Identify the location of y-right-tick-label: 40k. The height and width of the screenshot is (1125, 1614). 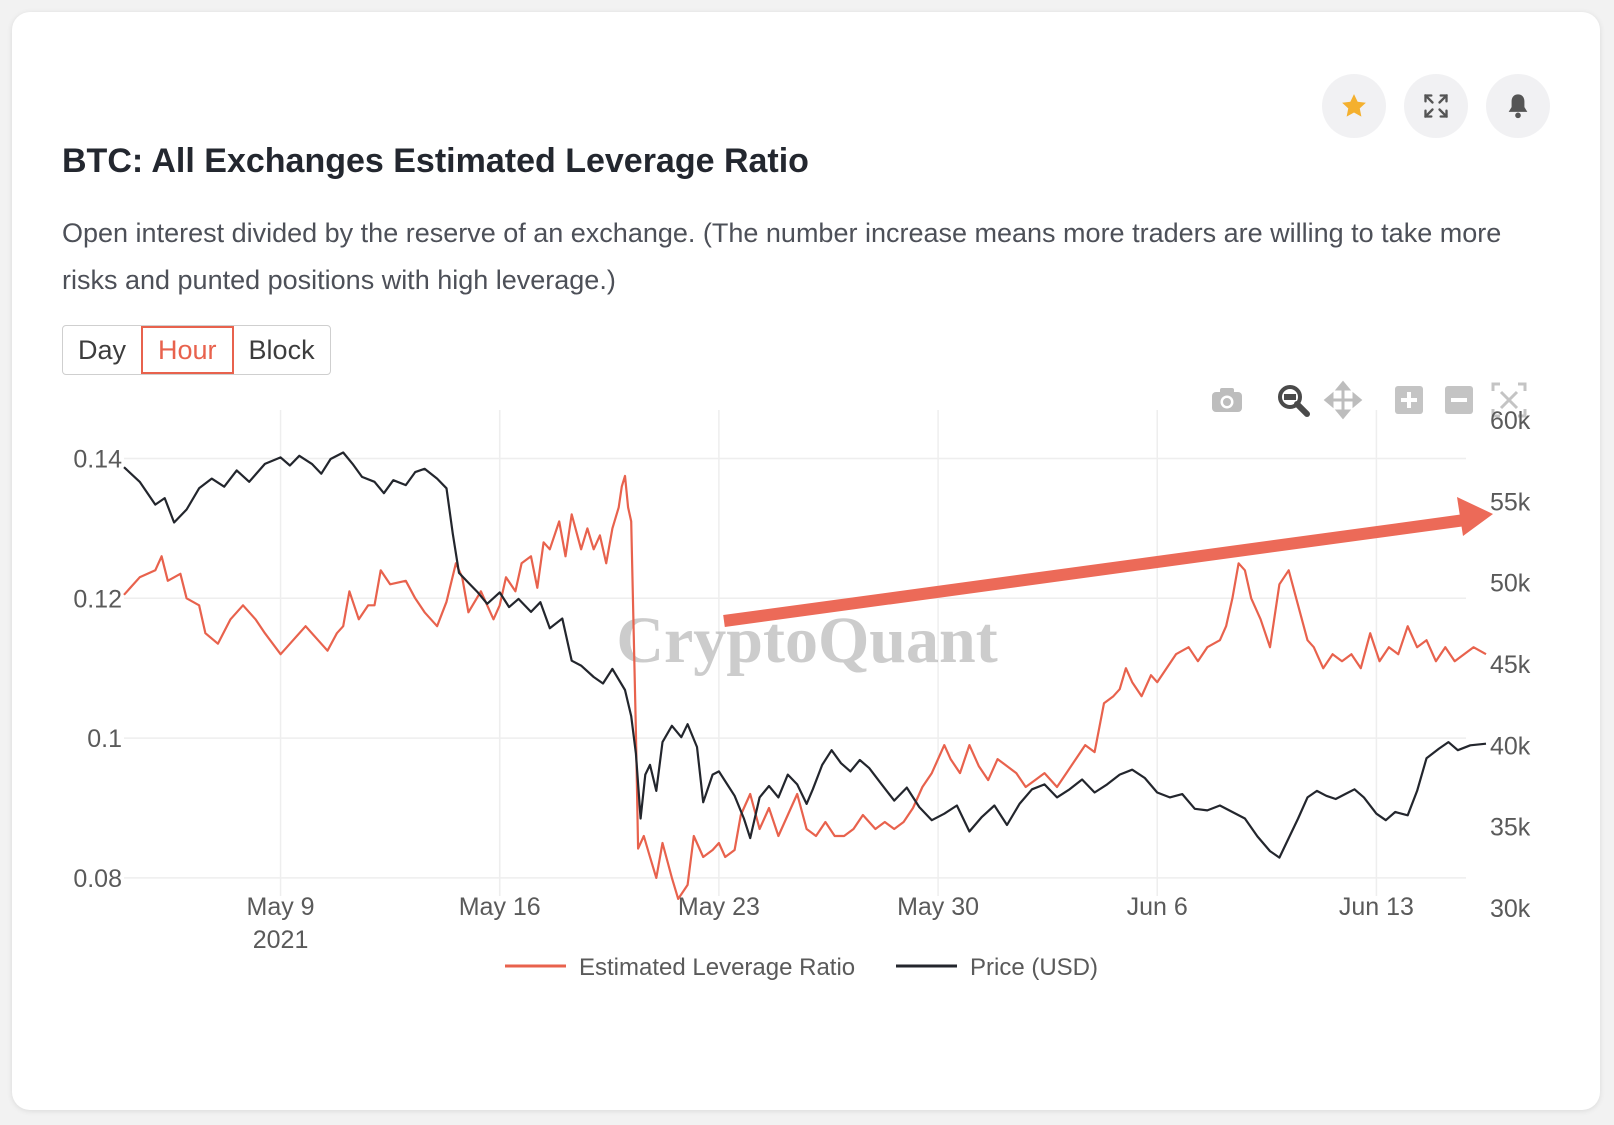
(1510, 746).